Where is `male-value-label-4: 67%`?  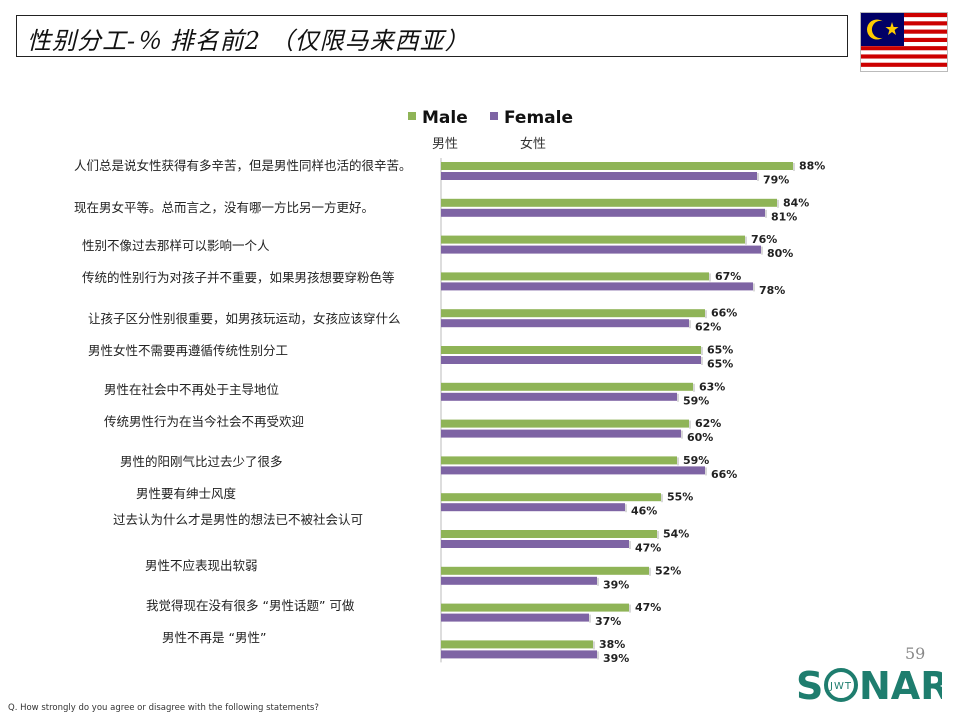
male-value-label-4: 67% is located at coordinates (728, 276).